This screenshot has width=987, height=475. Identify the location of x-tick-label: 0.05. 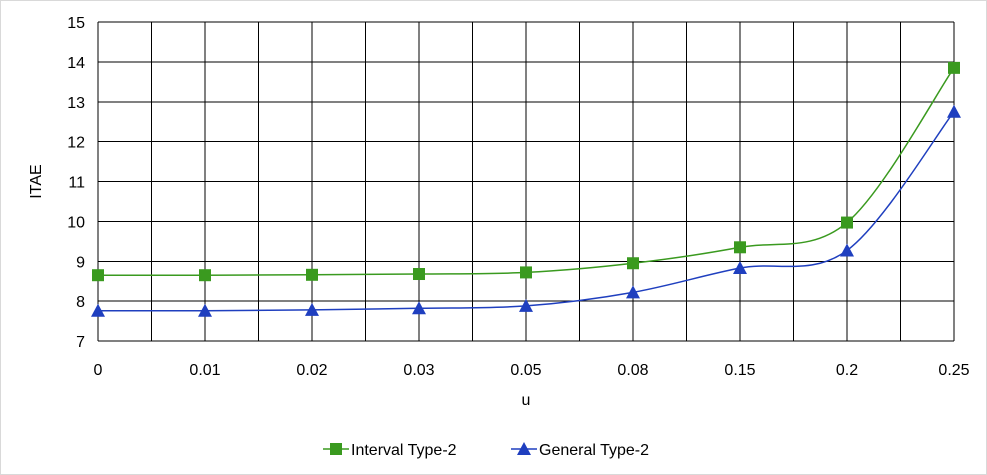
(525, 370).